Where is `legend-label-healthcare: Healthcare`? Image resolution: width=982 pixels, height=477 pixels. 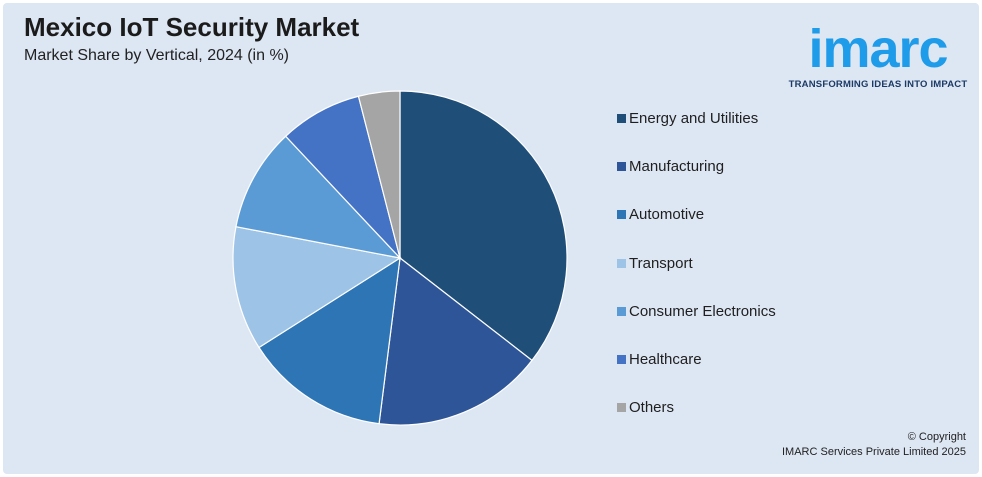
legend-label-healthcare: Healthcare is located at coordinates (665, 359).